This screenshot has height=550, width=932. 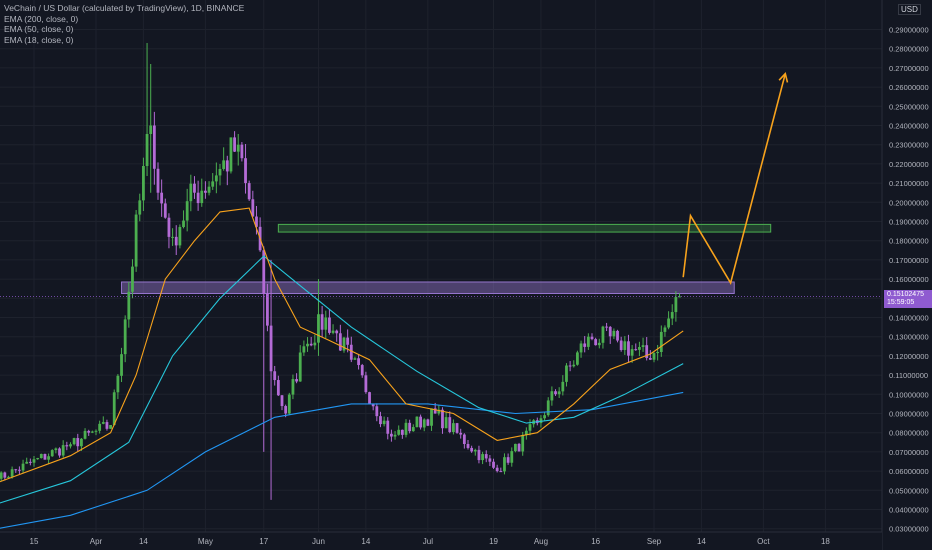 What do you see at coordinates (524, 228) in the screenshot?
I see `resistance-zone` at bounding box center [524, 228].